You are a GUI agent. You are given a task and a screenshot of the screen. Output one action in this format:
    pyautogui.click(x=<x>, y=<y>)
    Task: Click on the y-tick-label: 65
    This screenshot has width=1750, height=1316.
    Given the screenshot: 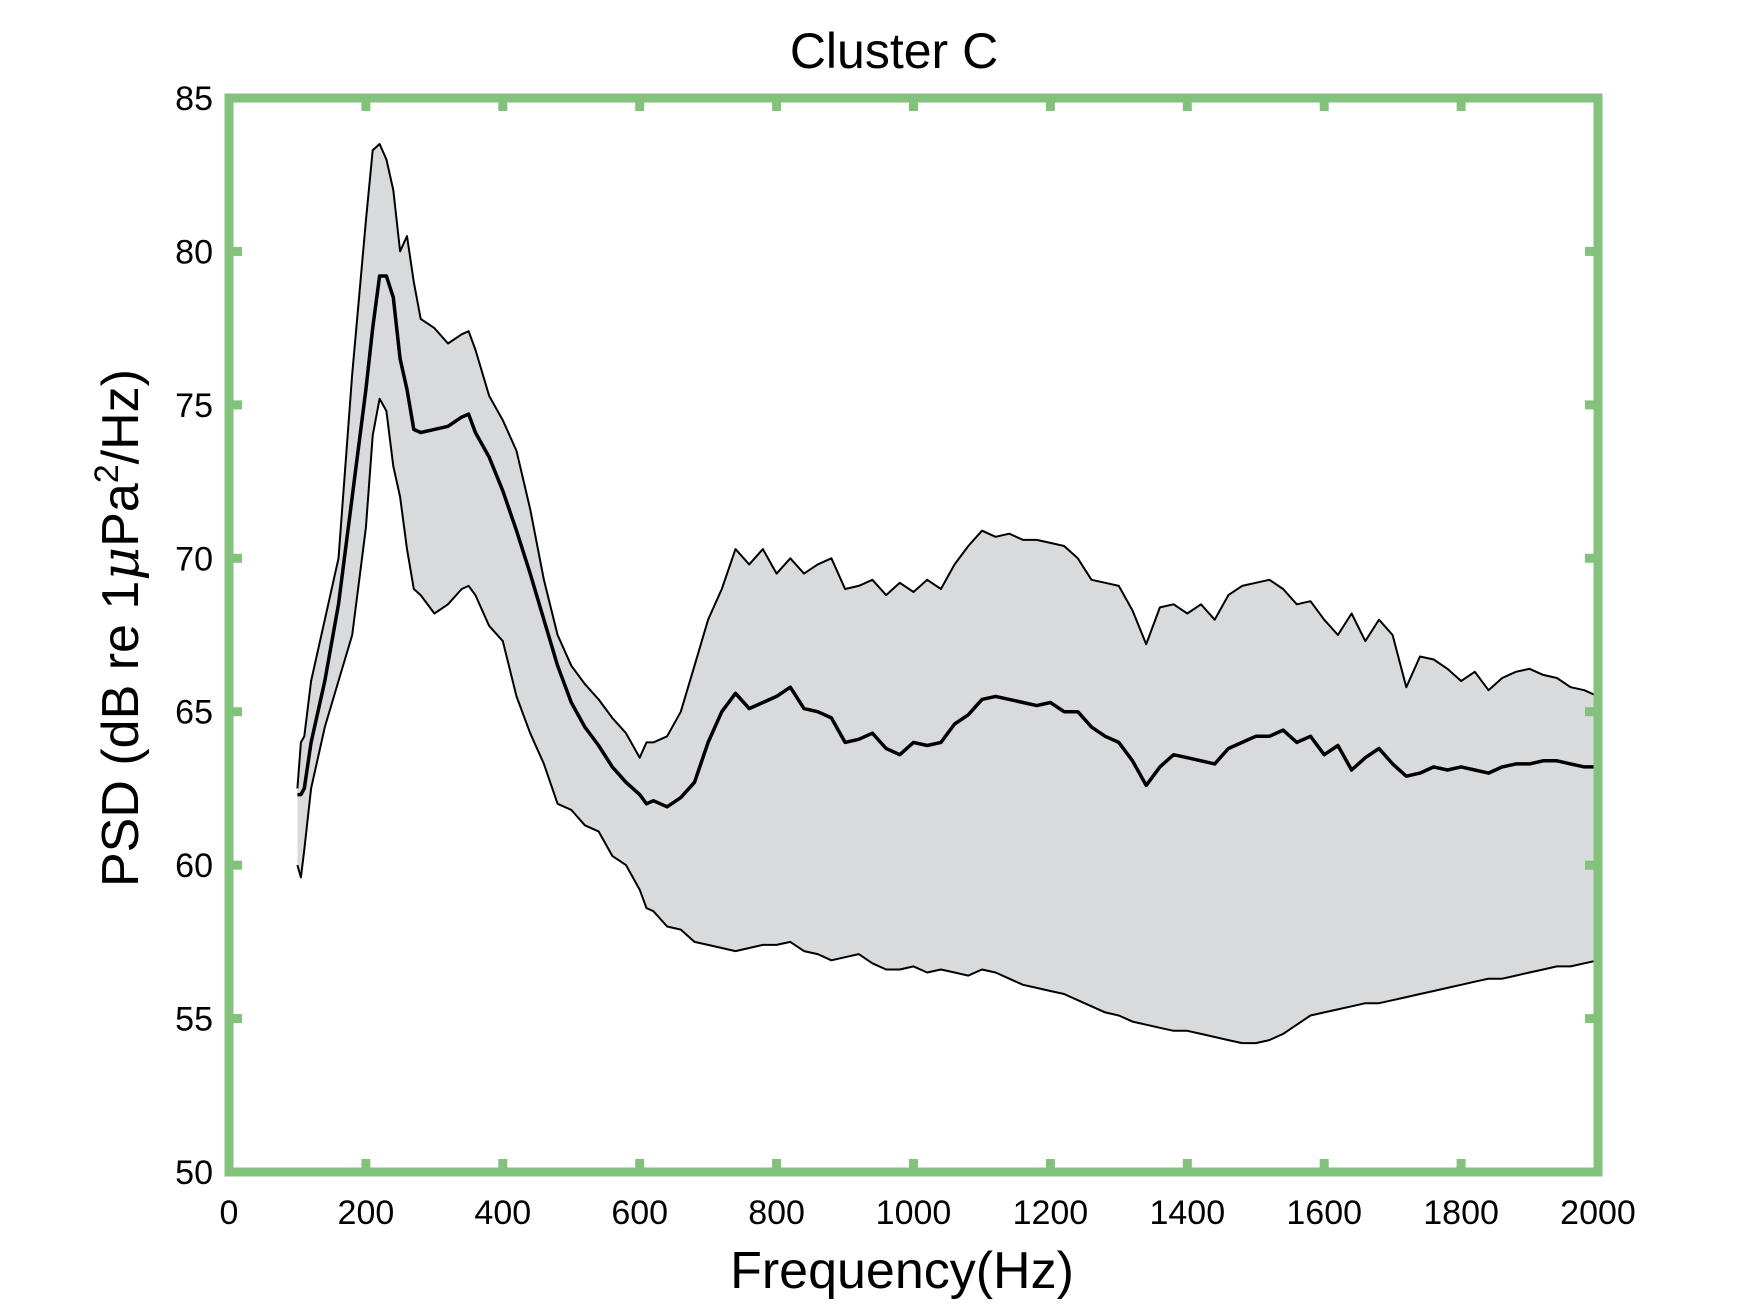 What is the action you would take?
    pyautogui.click(x=194, y=713)
    